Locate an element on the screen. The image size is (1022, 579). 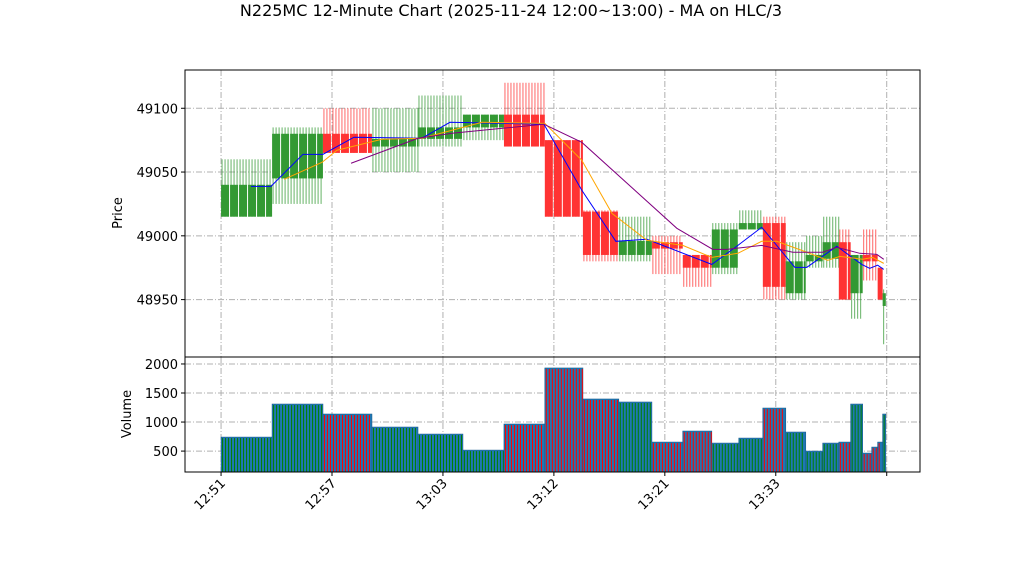
volume-axes-frame is located at coordinates (552, 414).